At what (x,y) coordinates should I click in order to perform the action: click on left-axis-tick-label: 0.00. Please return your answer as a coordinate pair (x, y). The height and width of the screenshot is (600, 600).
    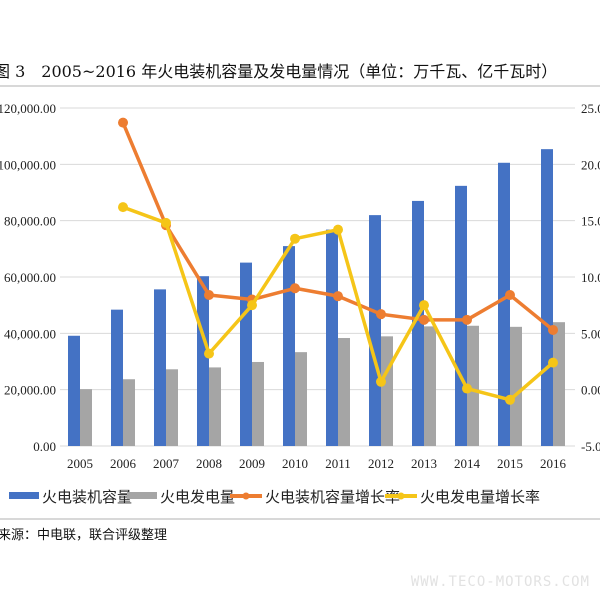
    Looking at the image, I should click on (44, 446).